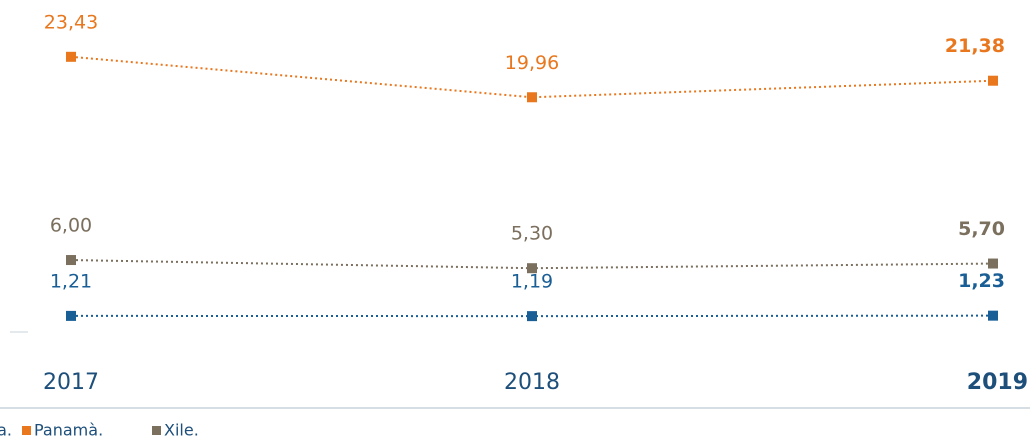 The height and width of the screenshot is (441, 1030). Describe the element at coordinates (532, 234) in the screenshot. I see `data-label: 5,30` at that location.